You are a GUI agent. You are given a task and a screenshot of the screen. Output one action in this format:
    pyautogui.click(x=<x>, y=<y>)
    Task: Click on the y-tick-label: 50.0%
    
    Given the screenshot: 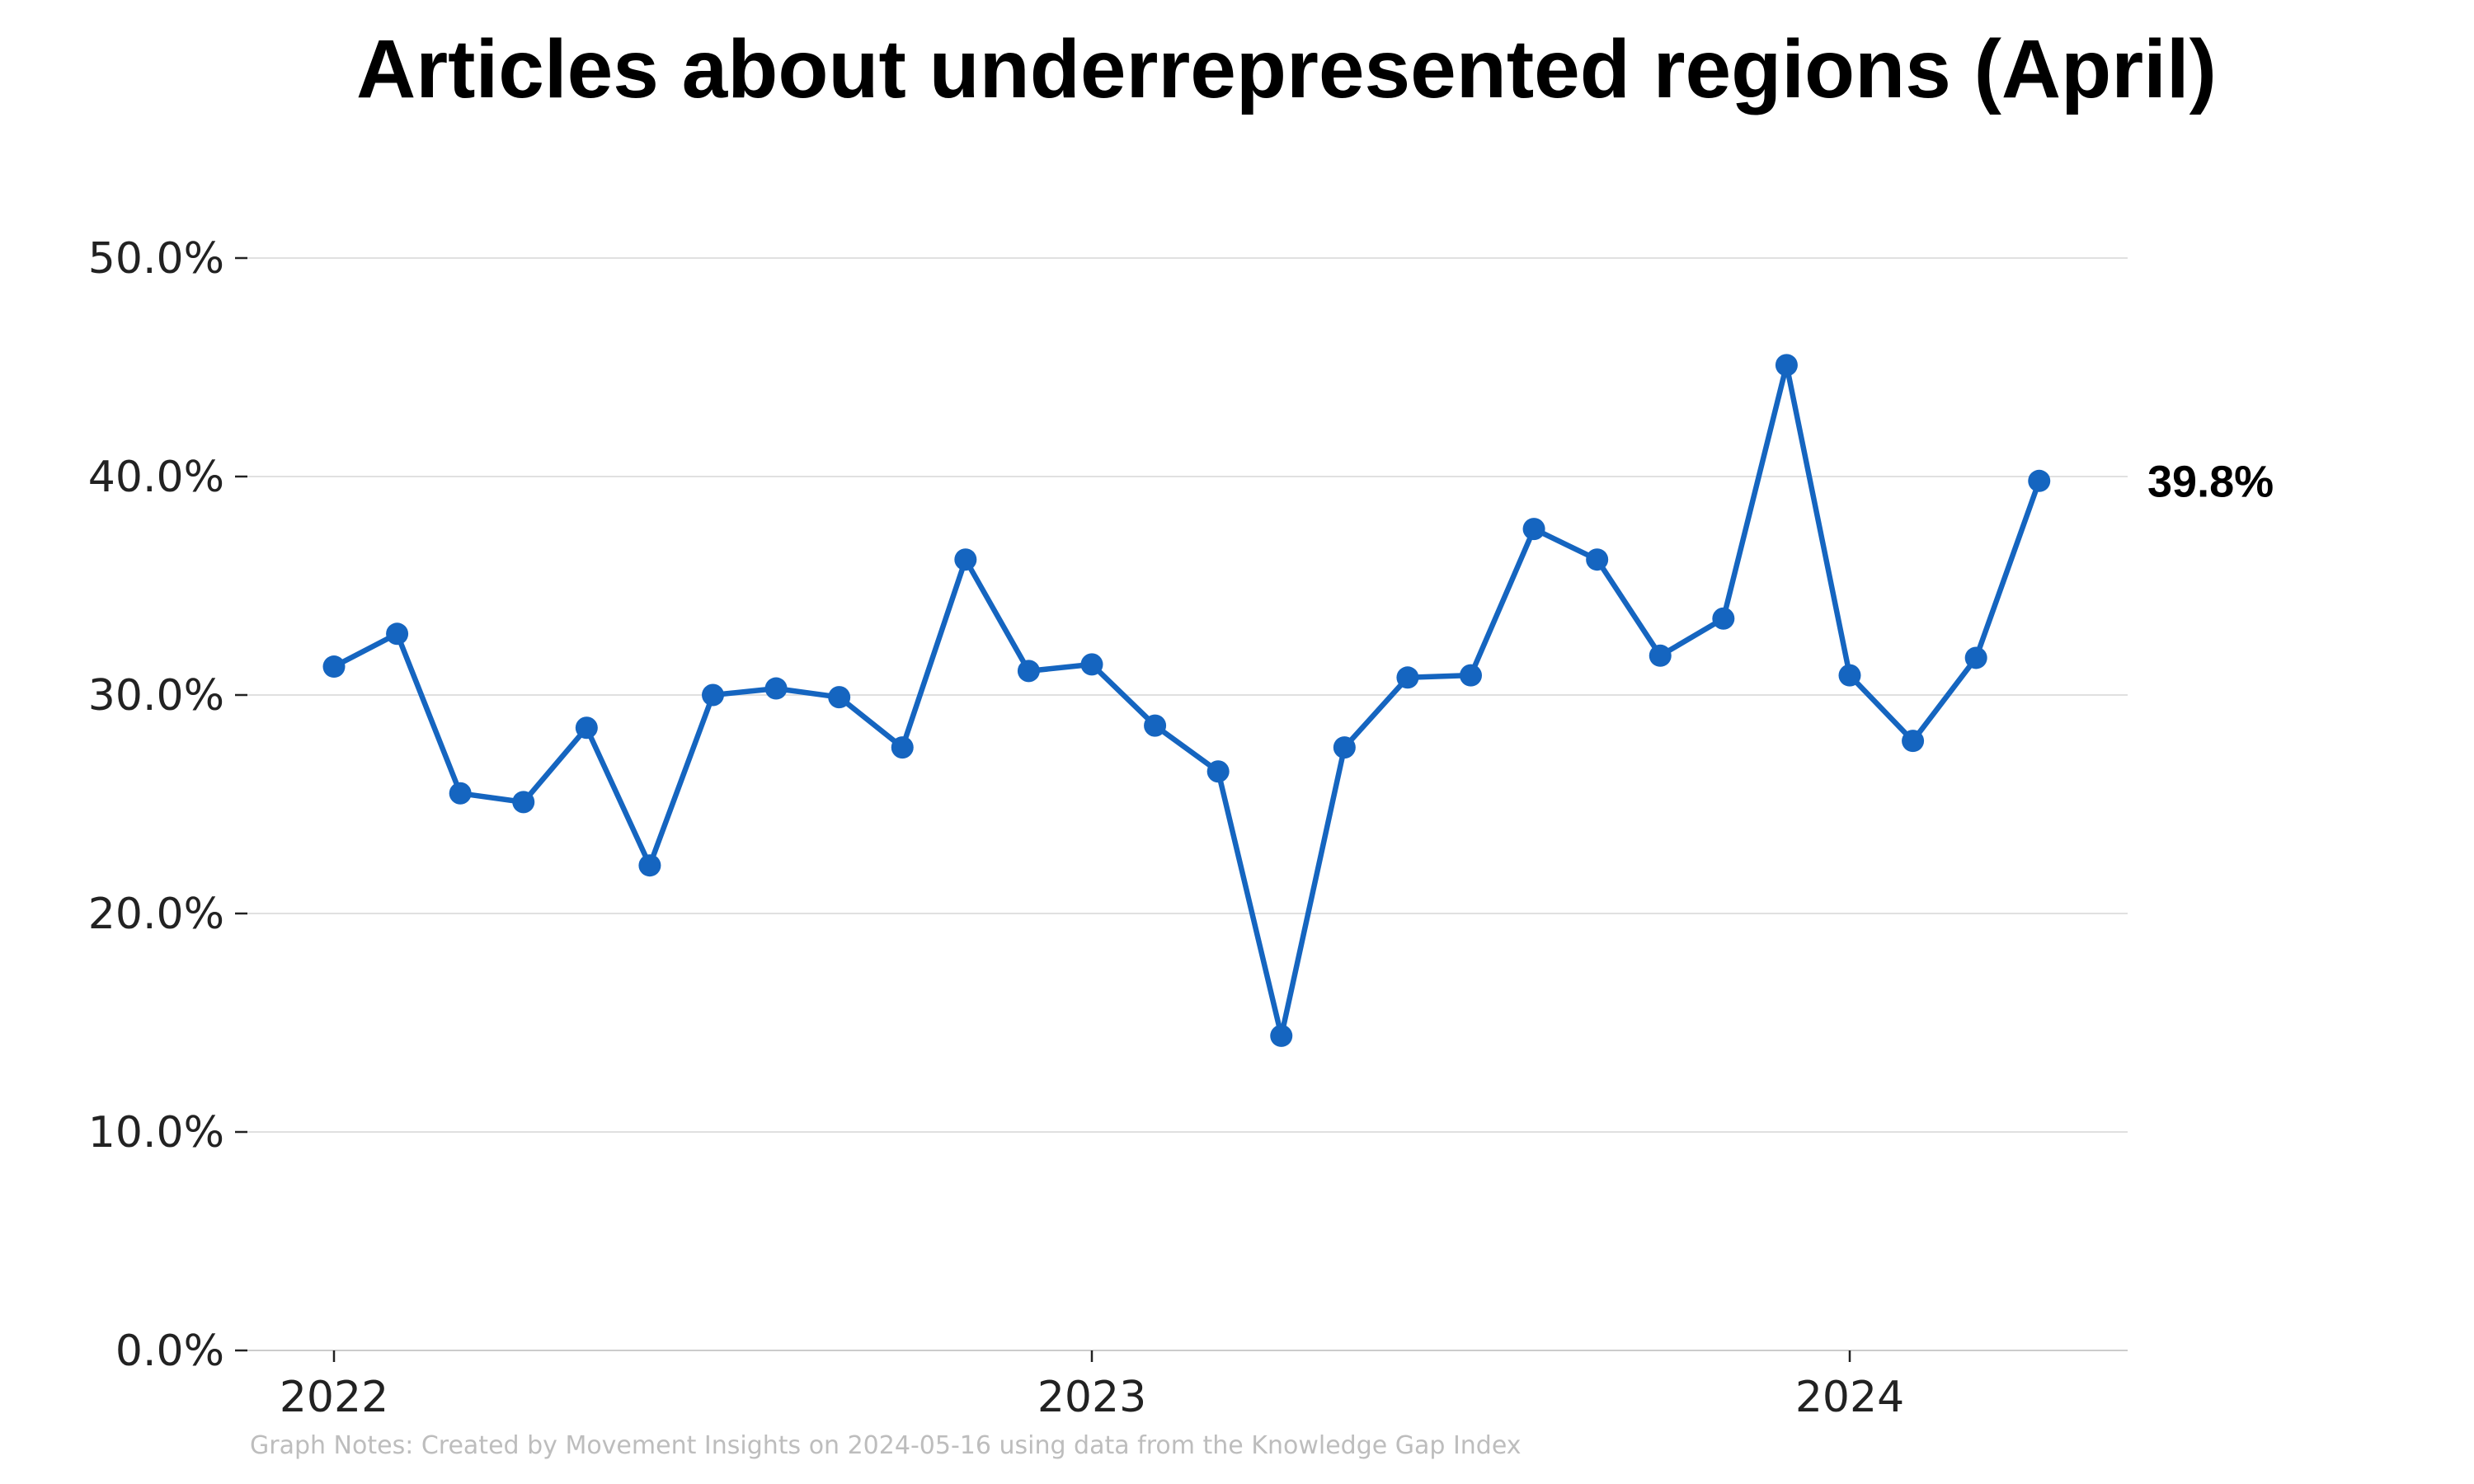 What is the action you would take?
    pyautogui.click(x=156, y=259)
    